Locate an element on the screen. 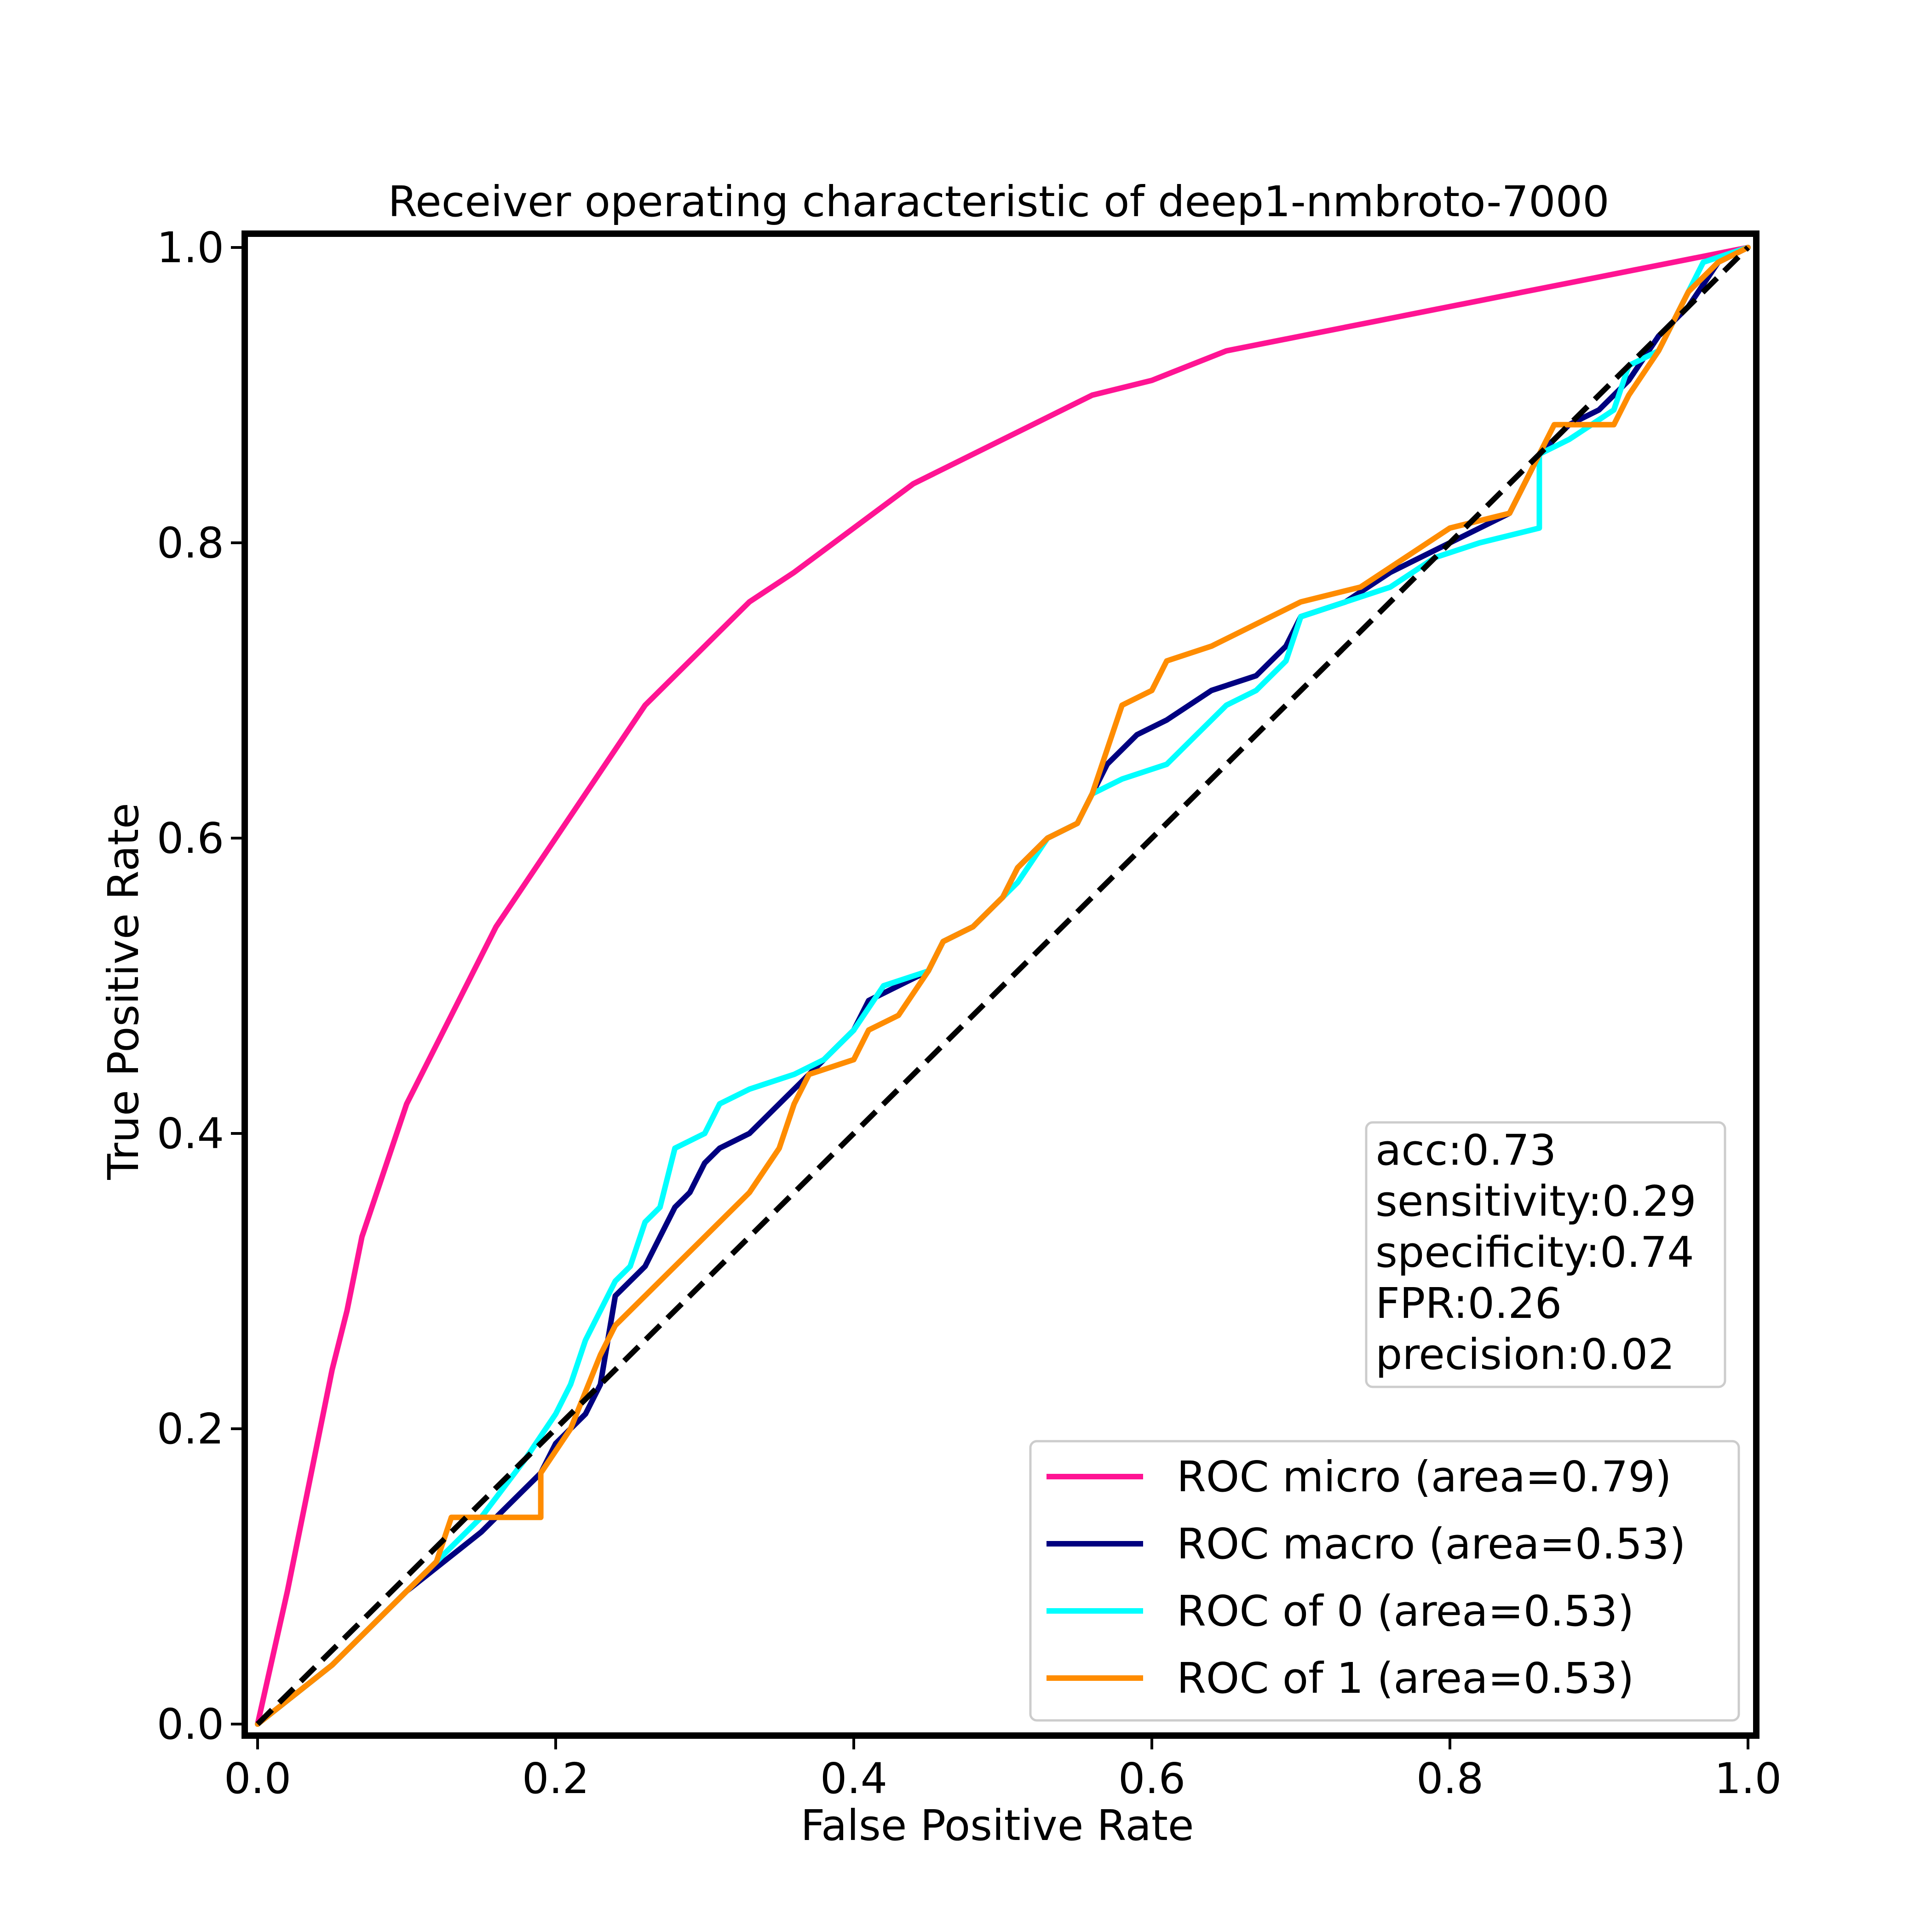  metrics-box-frame is located at coordinates (1545, 1254).